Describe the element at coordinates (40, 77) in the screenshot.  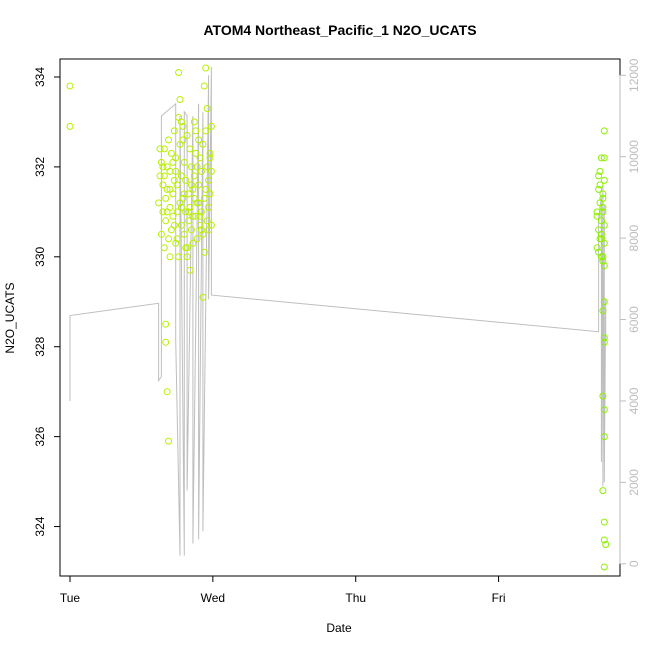
I see `left-y-tick-label: 334` at that location.